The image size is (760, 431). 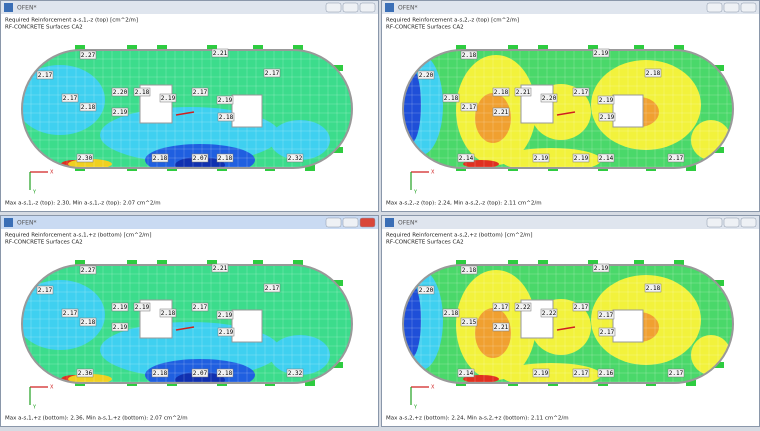 I want to click on axis-y-label: Y, so click(x=415, y=408).